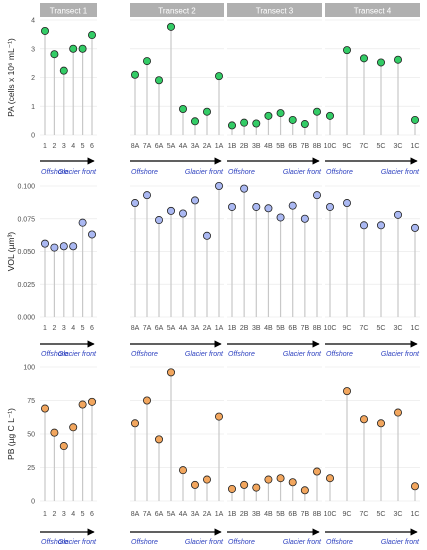  I want to click on y-tick-label: 0.000, so click(26, 318).